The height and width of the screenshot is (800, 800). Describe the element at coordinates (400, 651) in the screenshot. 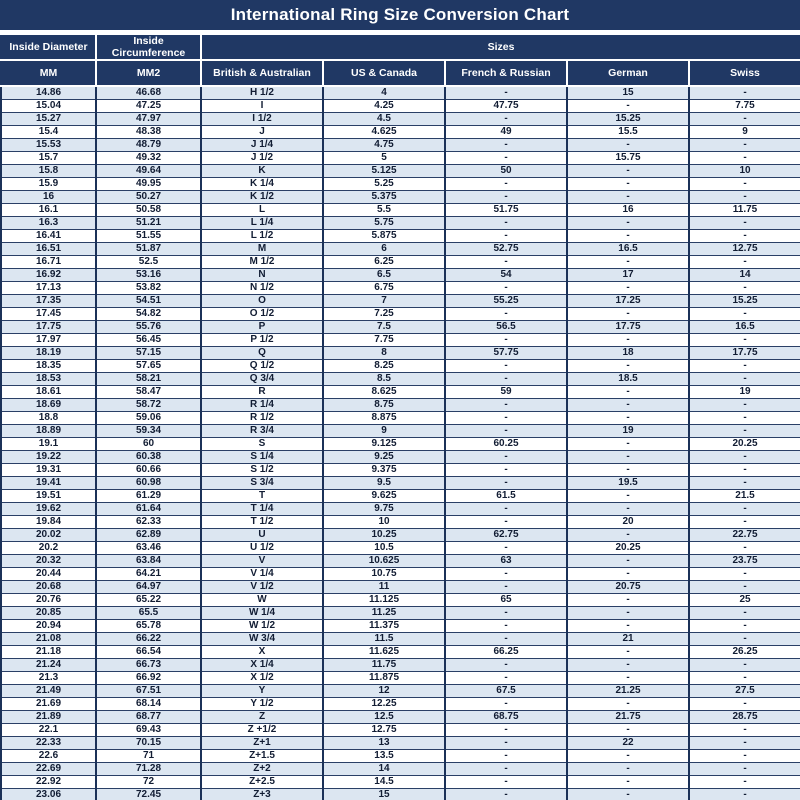

I see `table-row: 21.18 66.54 X 11.625 66.25-26.25` at that location.